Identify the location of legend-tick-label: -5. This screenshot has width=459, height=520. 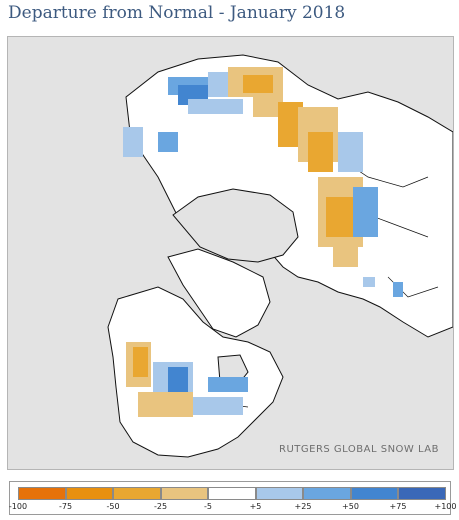
(208, 506).